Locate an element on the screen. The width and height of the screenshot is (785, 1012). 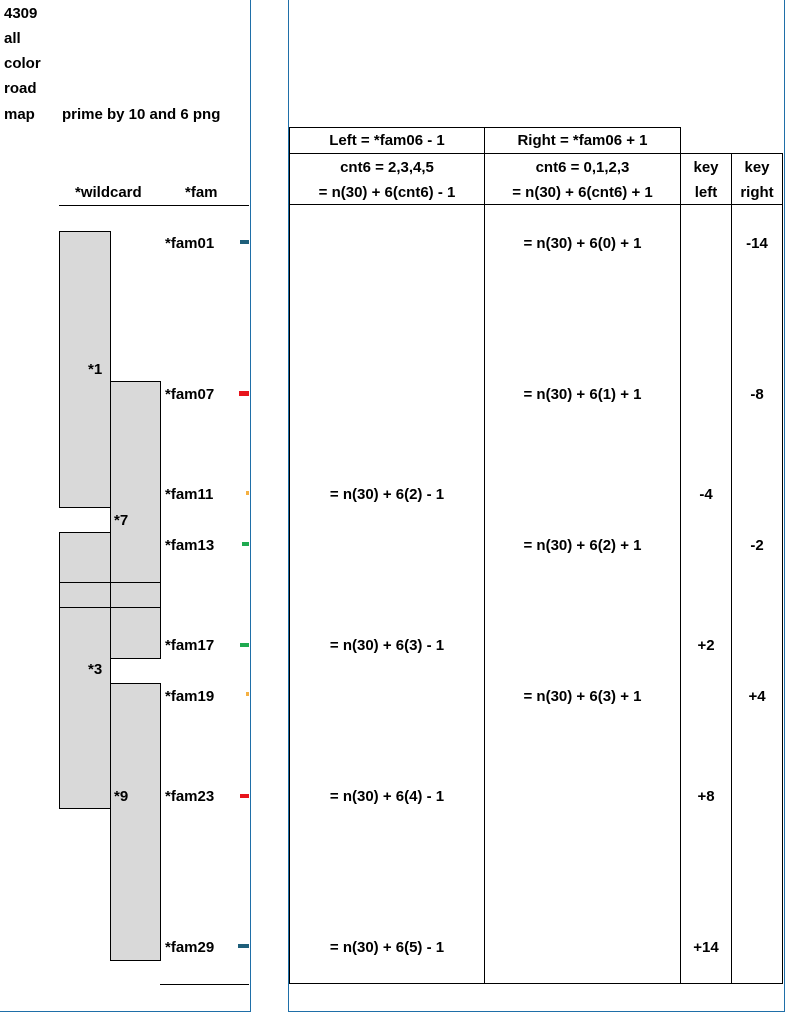
table-header-split is located at coordinates (536, 153).